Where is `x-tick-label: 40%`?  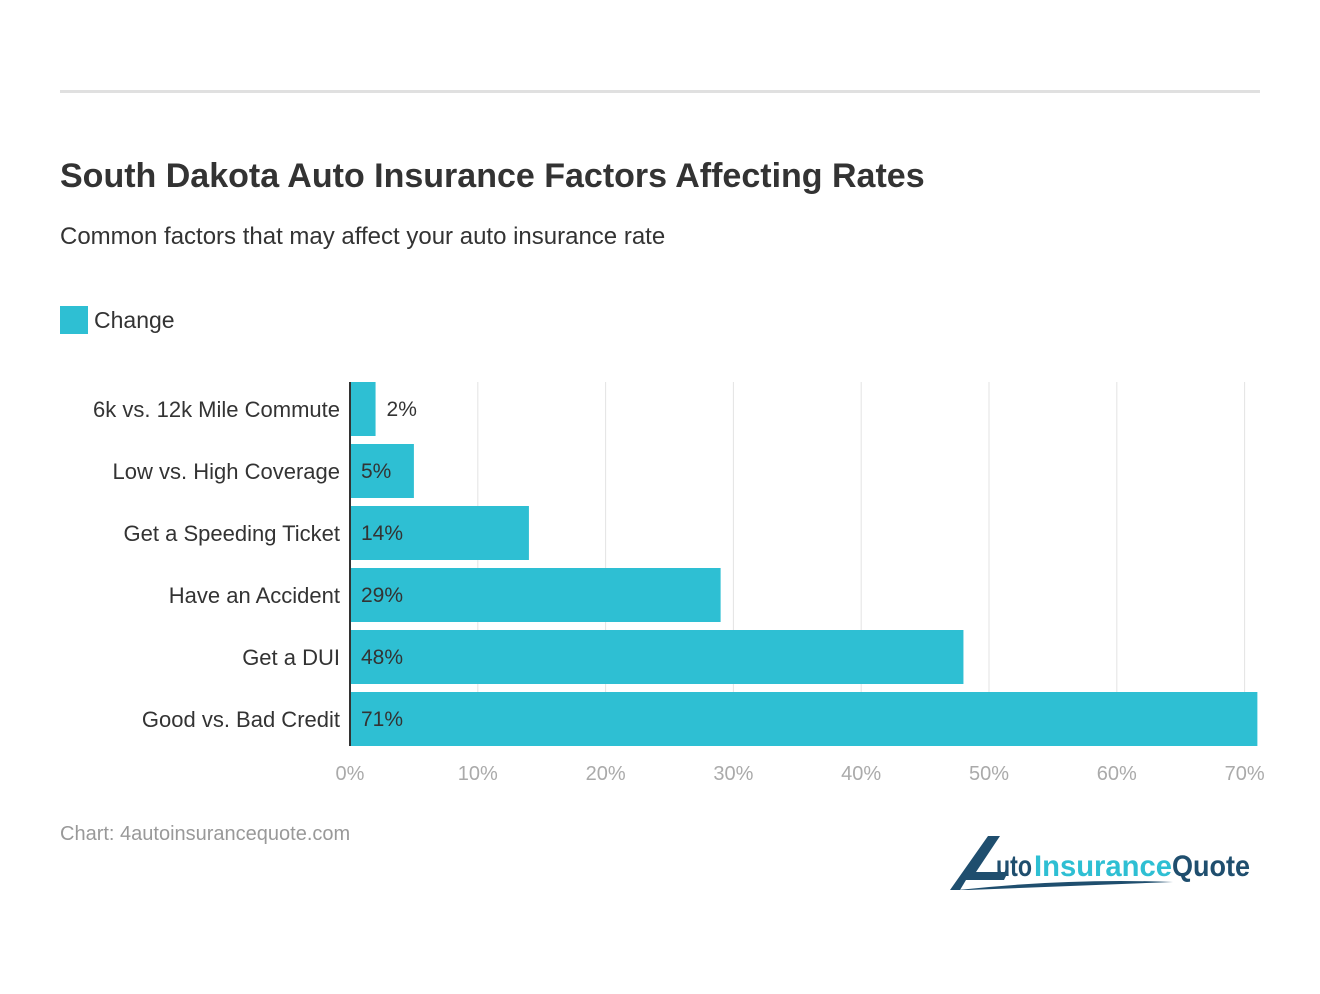
x-tick-label: 40% is located at coordinates (861, 774).